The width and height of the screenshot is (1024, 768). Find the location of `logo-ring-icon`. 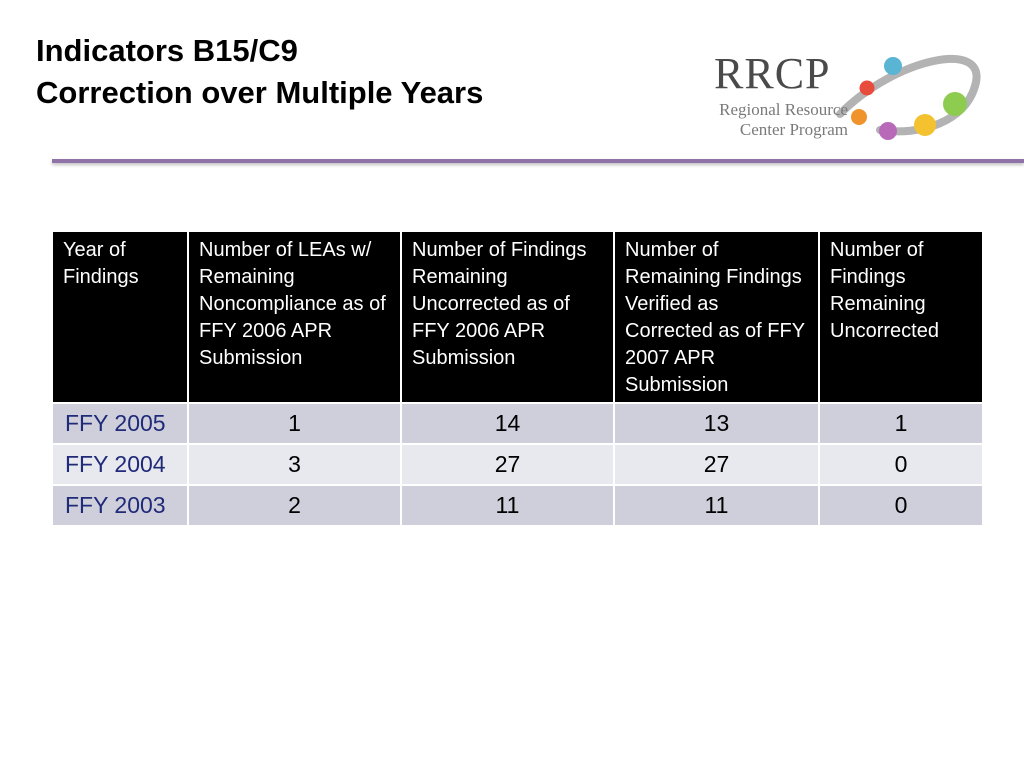

logo-ring-icon is located at coordinates (908, 97).